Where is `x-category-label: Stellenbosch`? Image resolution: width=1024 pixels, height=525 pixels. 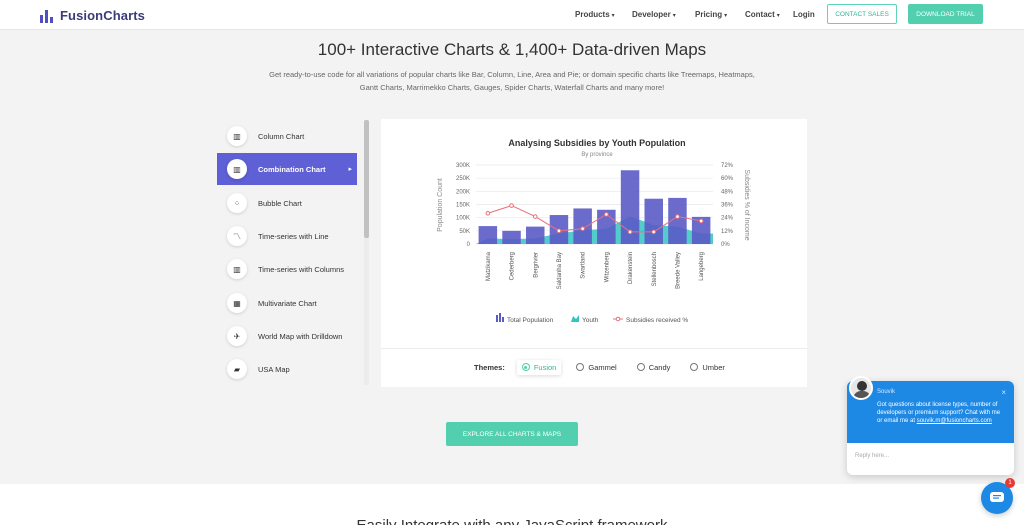 x-category-label: Stellenbosch is located at coordinates (655, 269).